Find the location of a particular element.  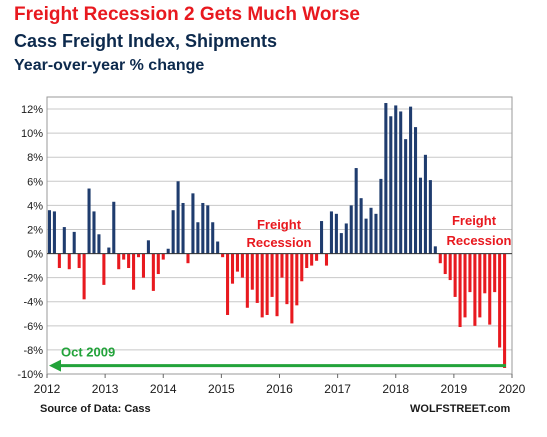

y-tick-label: 12% is located at coordinates (32, 110).